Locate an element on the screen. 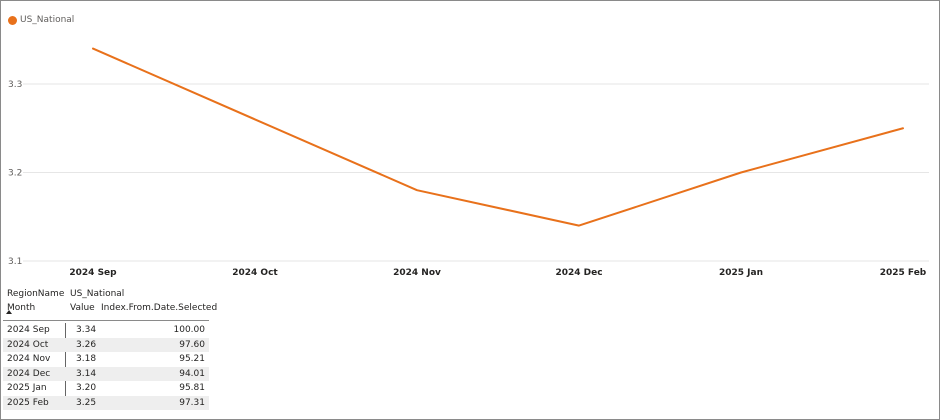 Image resolution: width=940 pixels, height=420 pixels. x-tick-label: 2024 Sep is located at coordinates (93, 273).